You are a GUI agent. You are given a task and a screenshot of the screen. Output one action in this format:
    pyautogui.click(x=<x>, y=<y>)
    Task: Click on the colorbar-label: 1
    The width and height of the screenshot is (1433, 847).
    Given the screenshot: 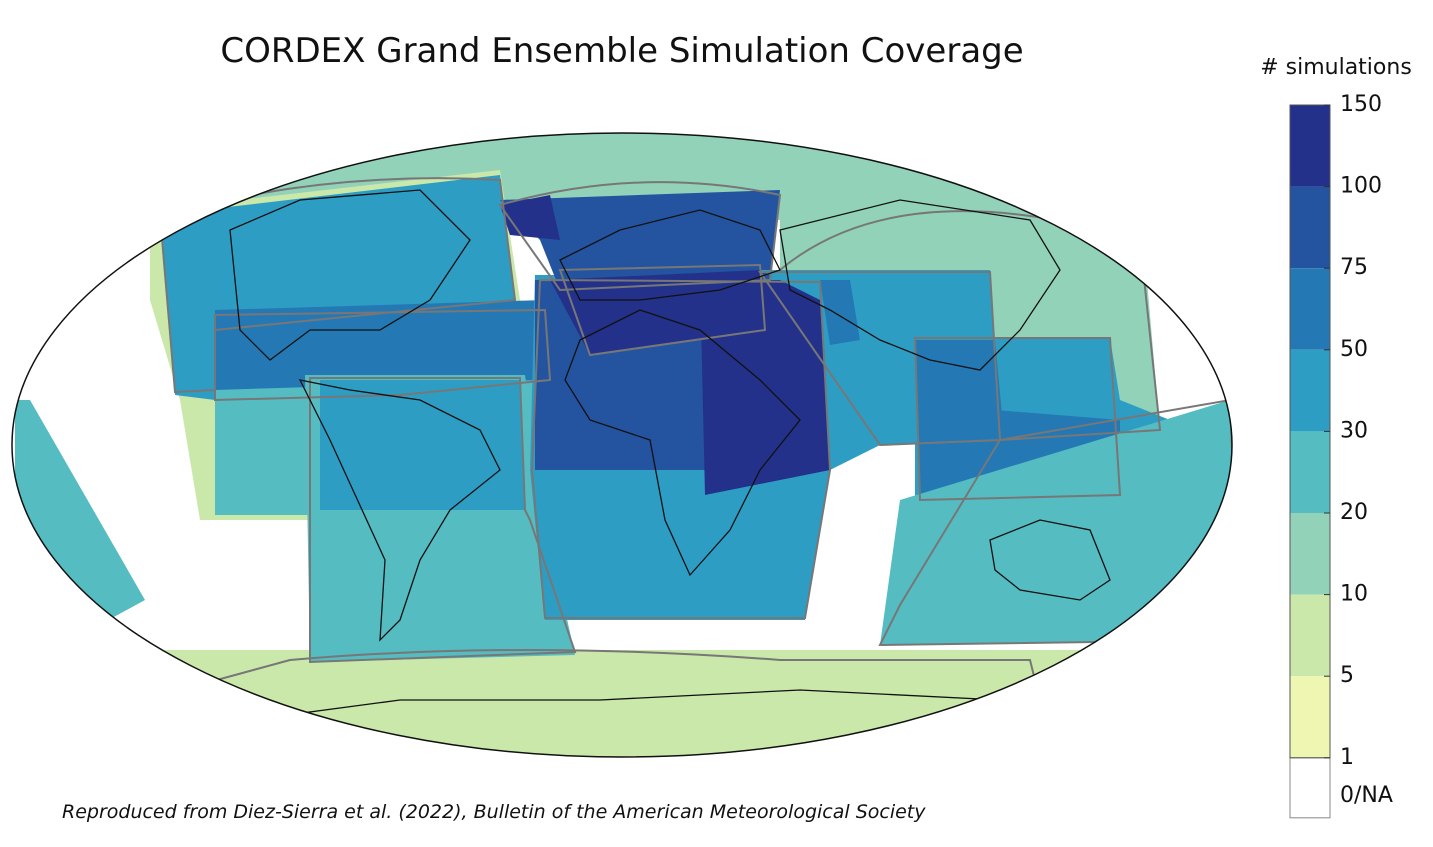 What is the action you would take?
    pyautogui.click(x=1347, y=757)
    